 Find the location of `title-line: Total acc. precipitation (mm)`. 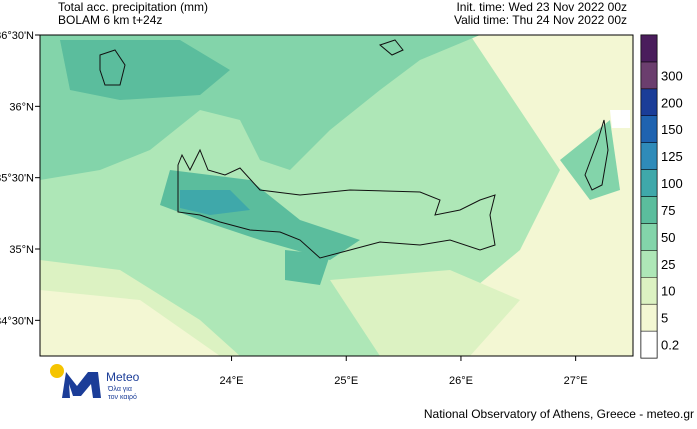

title-line: Total acc. precipitation (mm) is located at coordinates (133, 7).